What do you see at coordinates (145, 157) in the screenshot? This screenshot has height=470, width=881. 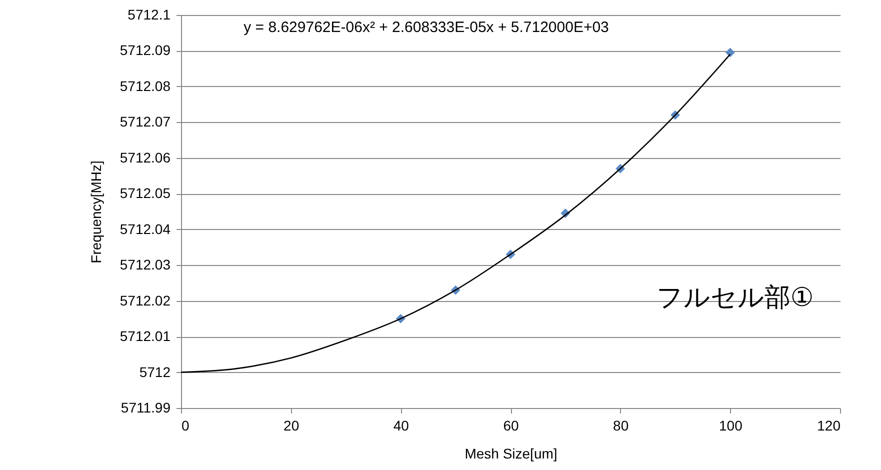 I see `y-tick-label: 5712.06` at bounding box center [145, 157].